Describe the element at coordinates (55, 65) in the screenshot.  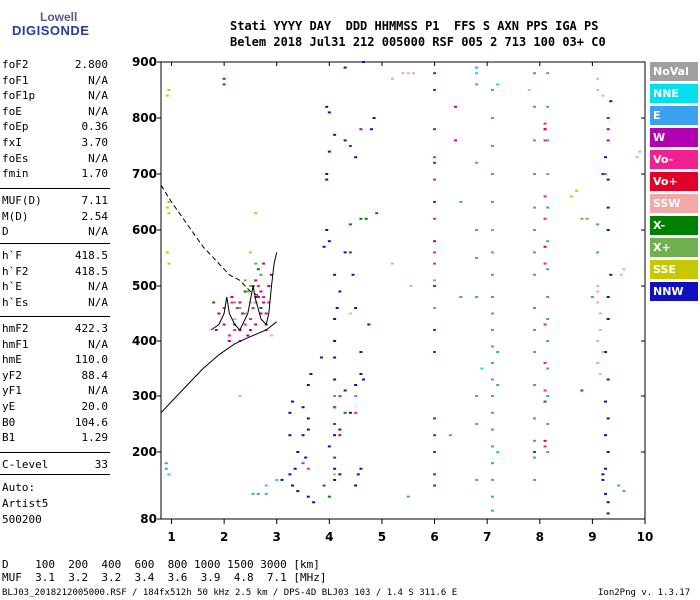
I see `param-row: foF2 2.800` at that location.